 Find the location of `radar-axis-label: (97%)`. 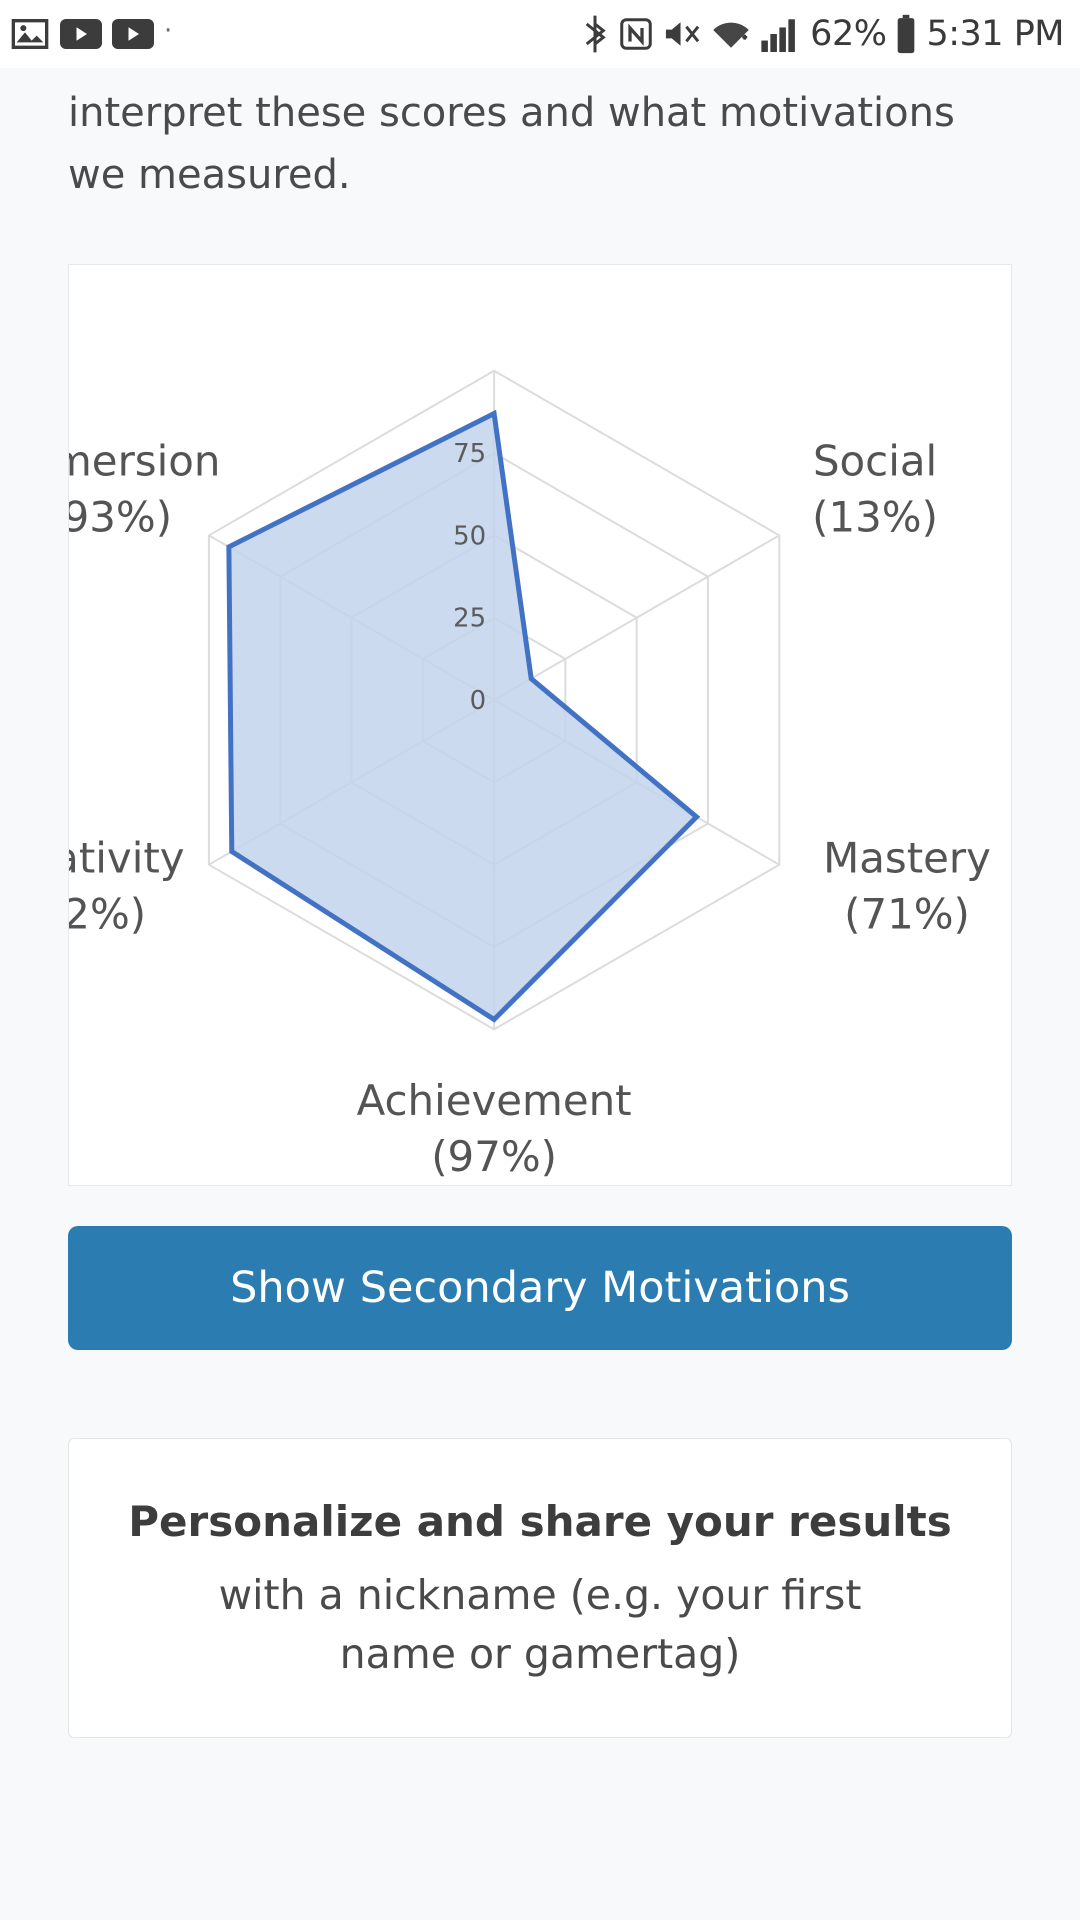

radar-axis-label: (97%) is located at coordinates (494, 1156).